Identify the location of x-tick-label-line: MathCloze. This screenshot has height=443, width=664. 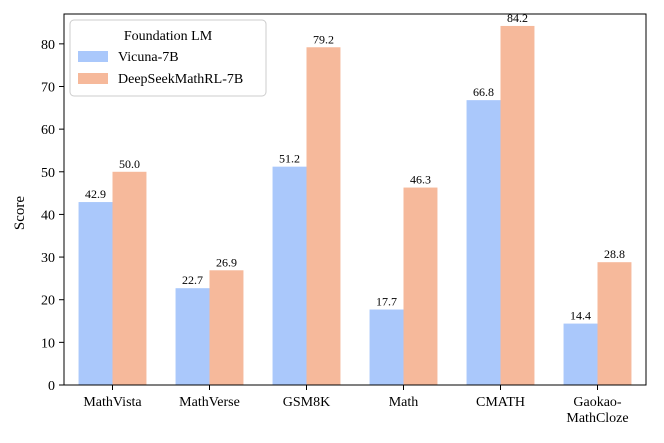
(597, 418).